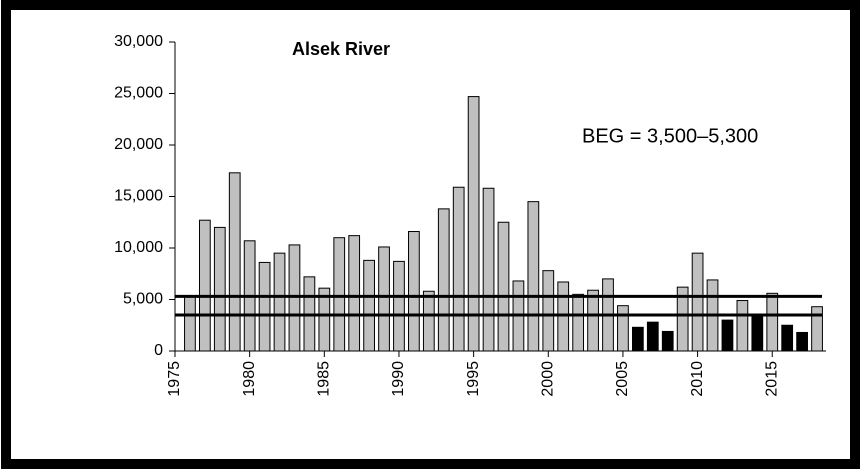 The image size is (861, 472). Describe the element at coordinates (138, 93) in the screenshot. I see `y-tick-label: 25,000` at that location.